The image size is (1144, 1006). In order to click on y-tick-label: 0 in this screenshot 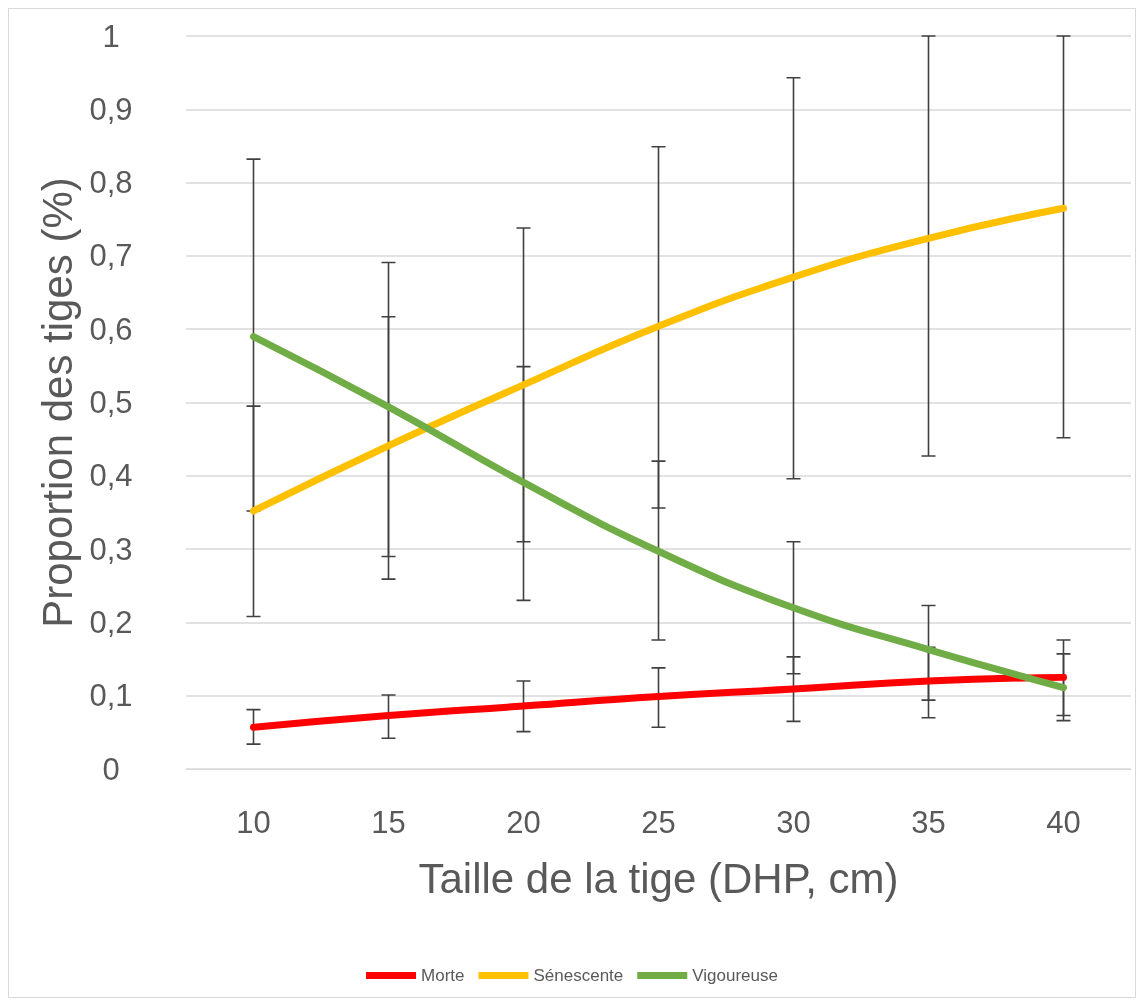, I will do `click(111, 769)`.